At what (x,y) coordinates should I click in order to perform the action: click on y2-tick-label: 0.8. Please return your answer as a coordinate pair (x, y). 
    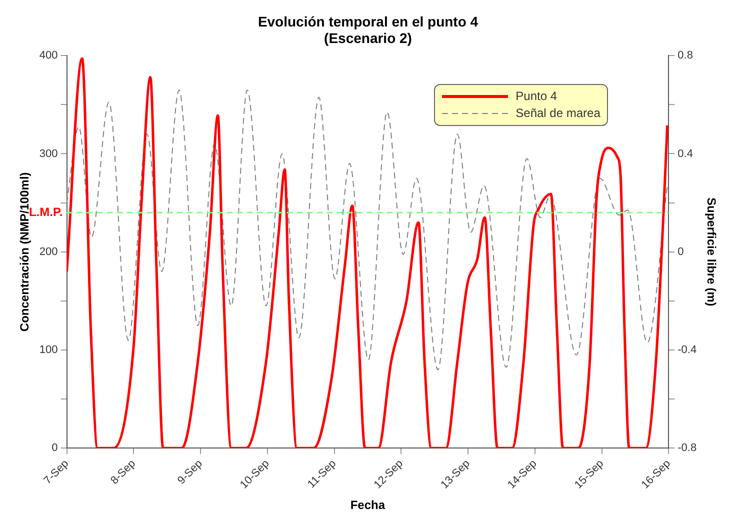
    Looking at the image, I should click on (685, 56).